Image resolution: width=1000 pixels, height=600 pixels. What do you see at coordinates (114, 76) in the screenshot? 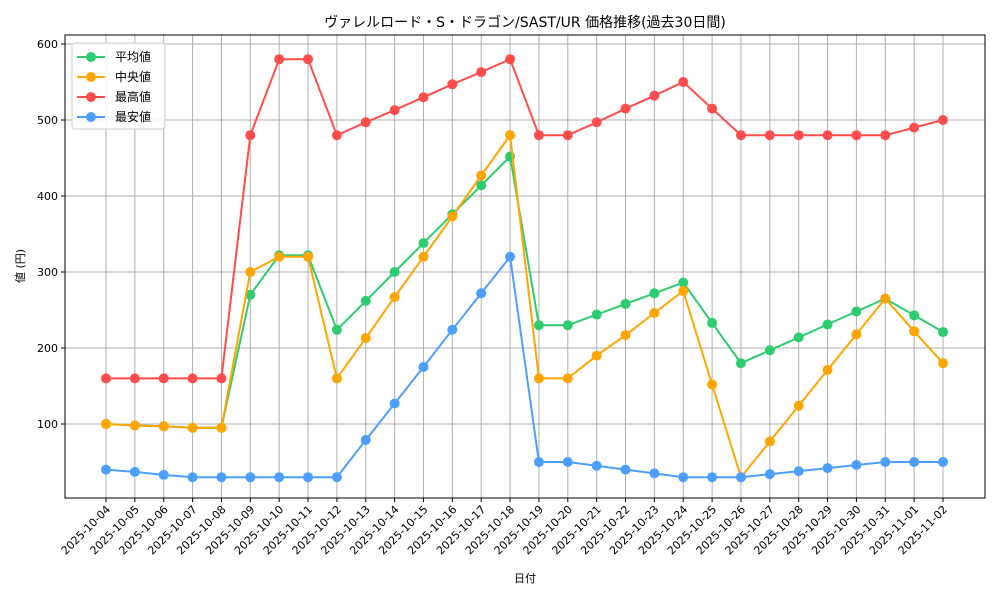
I see `legend-item: 中央値` at bounding box center [114, 76].